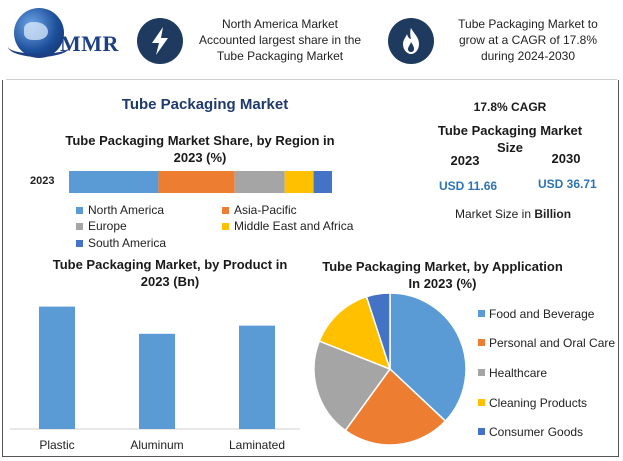 The width and height of the screenshot is (623, 461). Describe the element at coordinates (509, 147) in the screenshot. I see `market-size-title-line-2: Size` at that location.